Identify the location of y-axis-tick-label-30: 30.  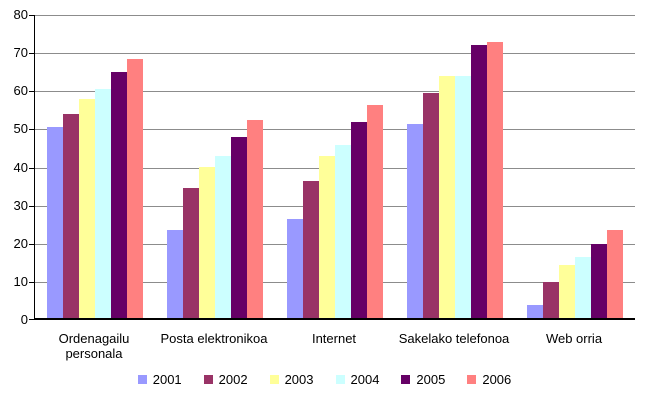
(20, 205).